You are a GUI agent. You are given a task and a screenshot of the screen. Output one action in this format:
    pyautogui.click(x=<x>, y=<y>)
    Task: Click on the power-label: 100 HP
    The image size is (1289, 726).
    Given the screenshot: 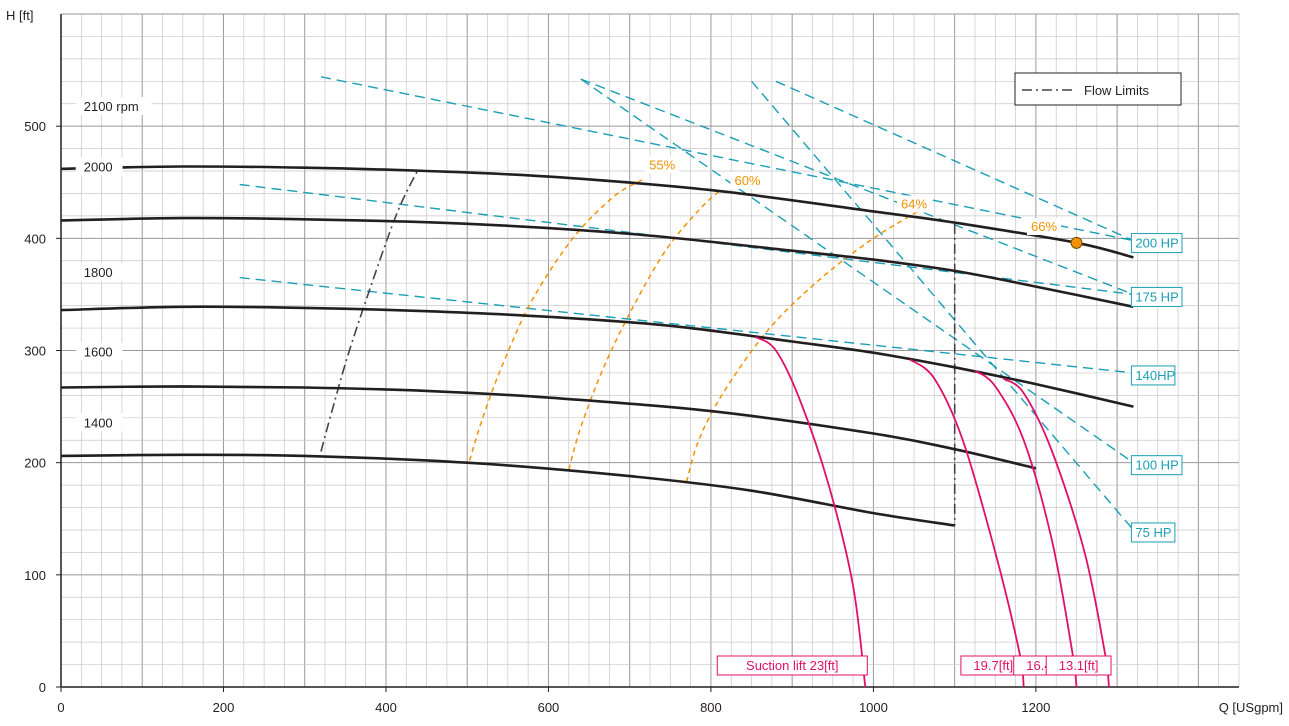 What is the action you would take?
    pyautogui.click(x=1156, y=465)
    